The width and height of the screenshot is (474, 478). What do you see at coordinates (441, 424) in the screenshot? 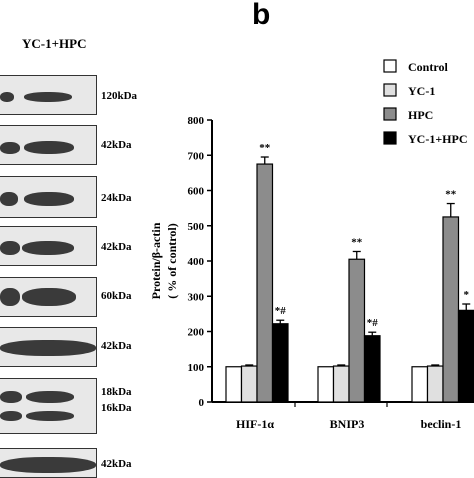
I see `x-tick-label: beclin-1` at bounding box center [441, 424].